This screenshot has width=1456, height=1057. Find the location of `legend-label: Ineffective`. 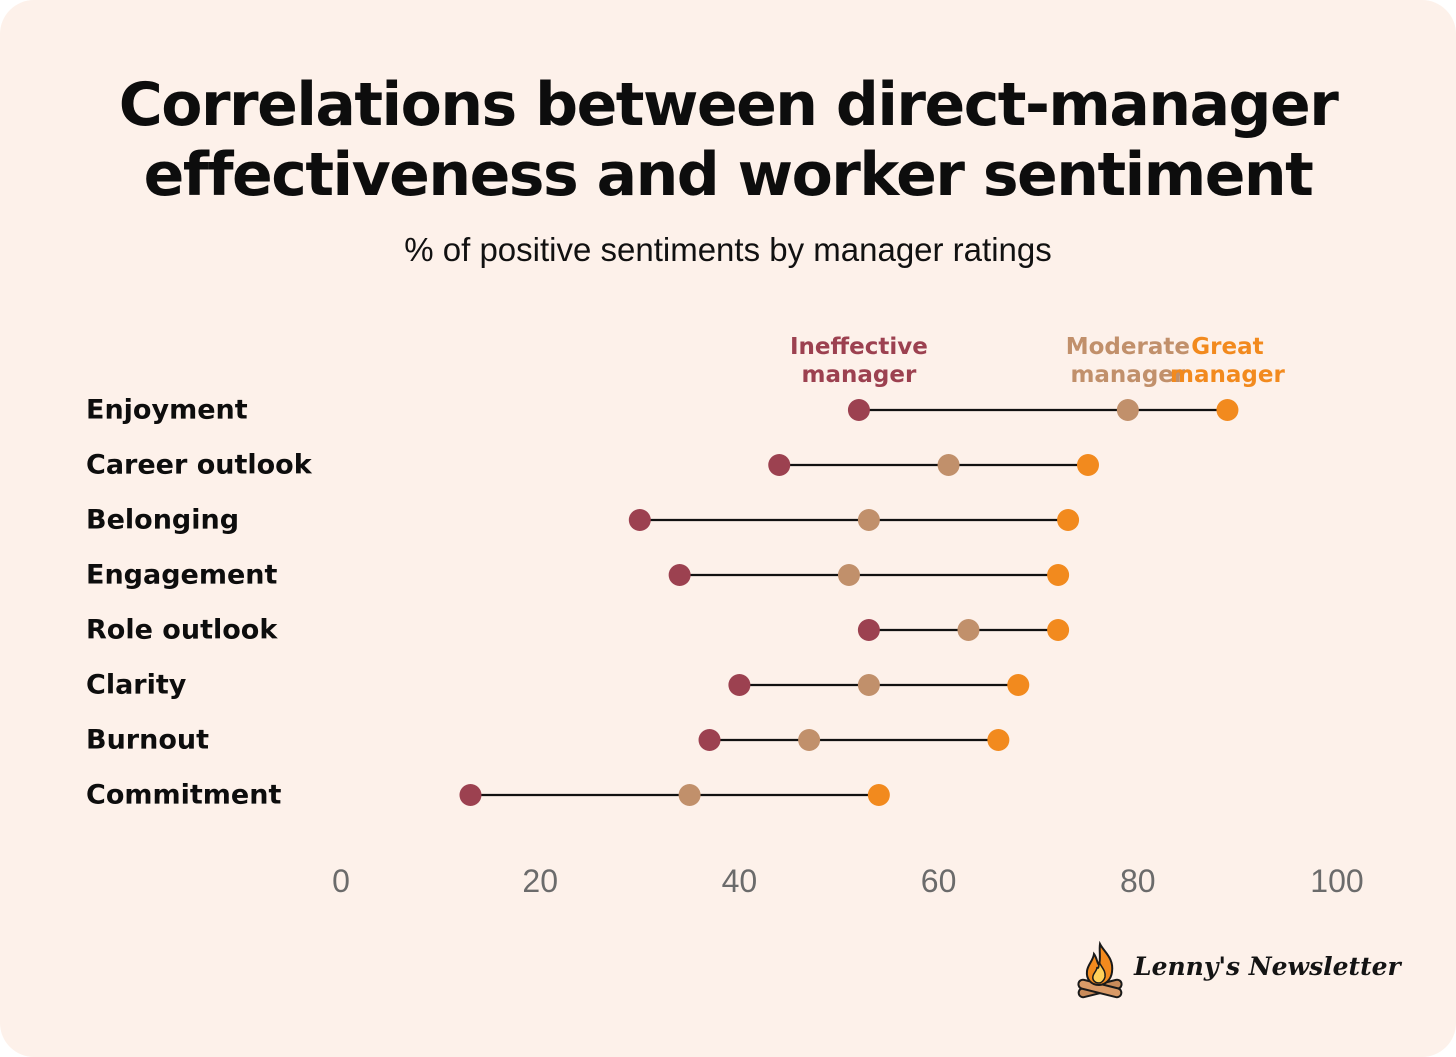

legend-label: Ineffective is located at coordinates (859, 347).